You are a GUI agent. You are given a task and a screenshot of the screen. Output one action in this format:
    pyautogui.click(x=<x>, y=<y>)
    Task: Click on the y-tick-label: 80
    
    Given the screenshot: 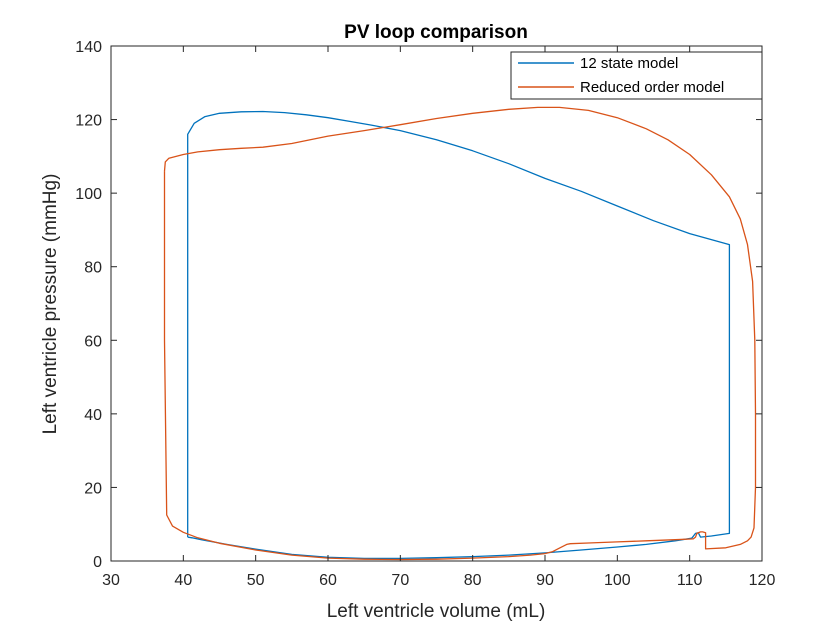 What is the action you would take?
    pyautogui.click(x=93, y=268)
    